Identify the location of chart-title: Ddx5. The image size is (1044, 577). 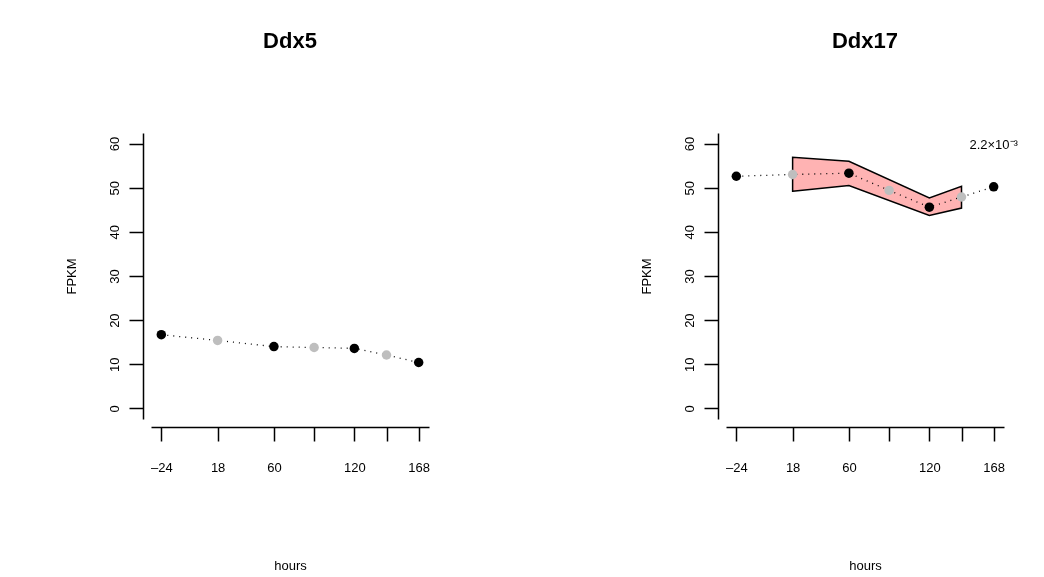
(290, 40).